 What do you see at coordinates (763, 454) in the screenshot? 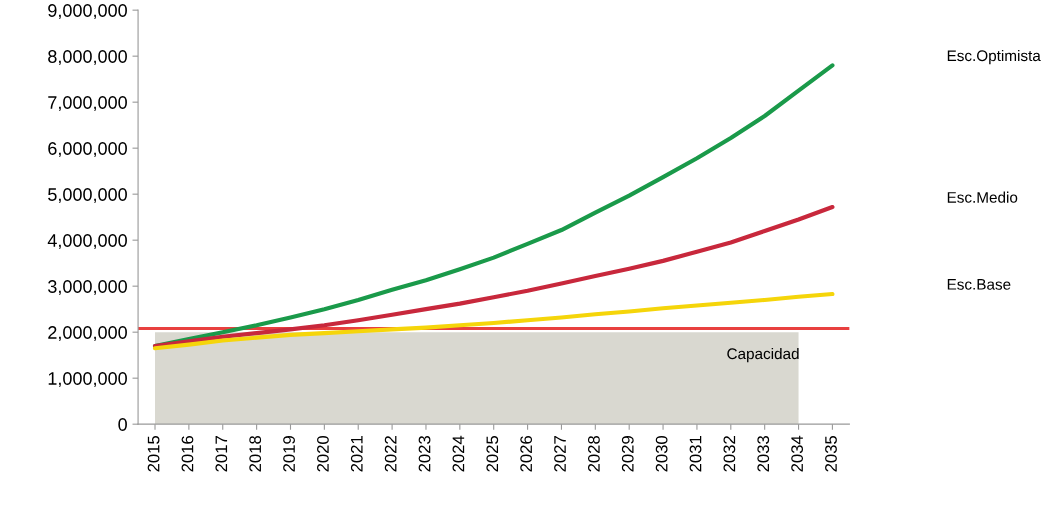
I see `x-tick-label: 2033` at bounding box center [763, 454].